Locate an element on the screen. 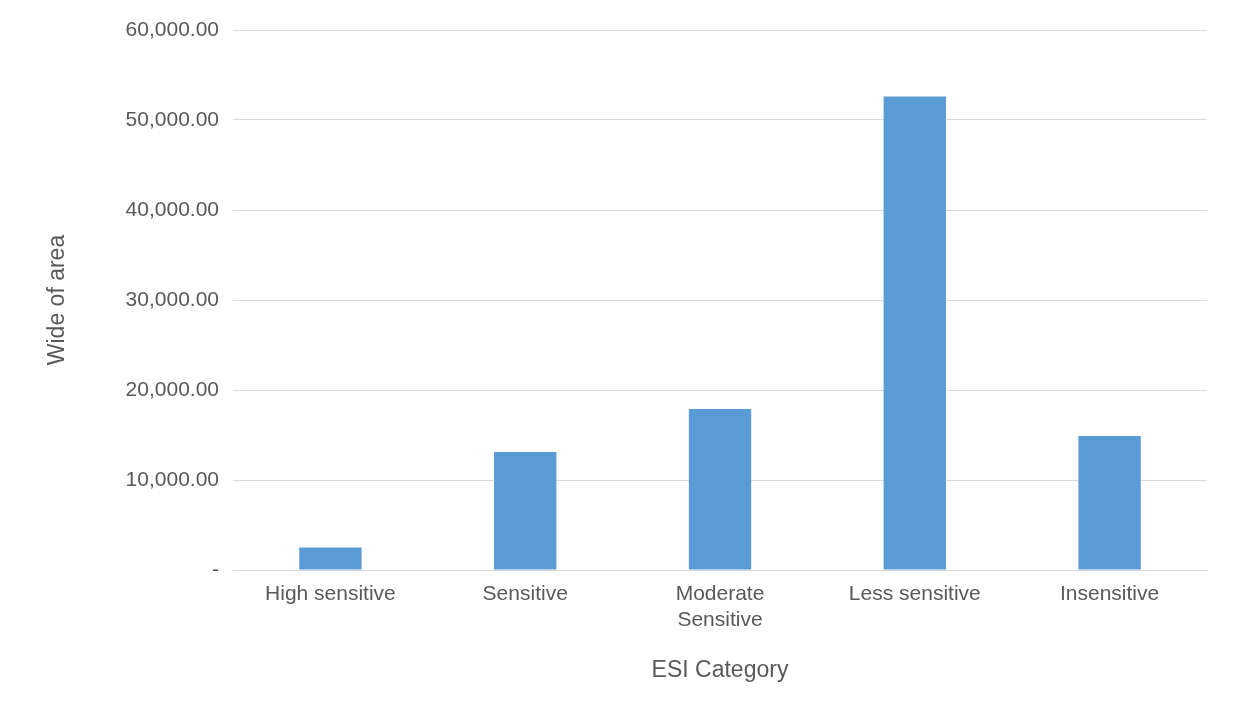 Image resolution: width=1237 pixels, height=713 pixels. y-tick-label: - is located at coordinates (216, 568).